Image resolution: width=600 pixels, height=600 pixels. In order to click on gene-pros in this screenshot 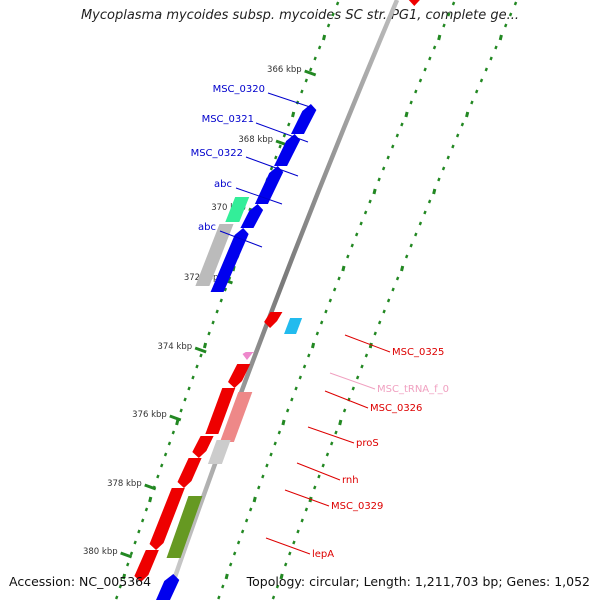, I will do `click(220, 411)`.